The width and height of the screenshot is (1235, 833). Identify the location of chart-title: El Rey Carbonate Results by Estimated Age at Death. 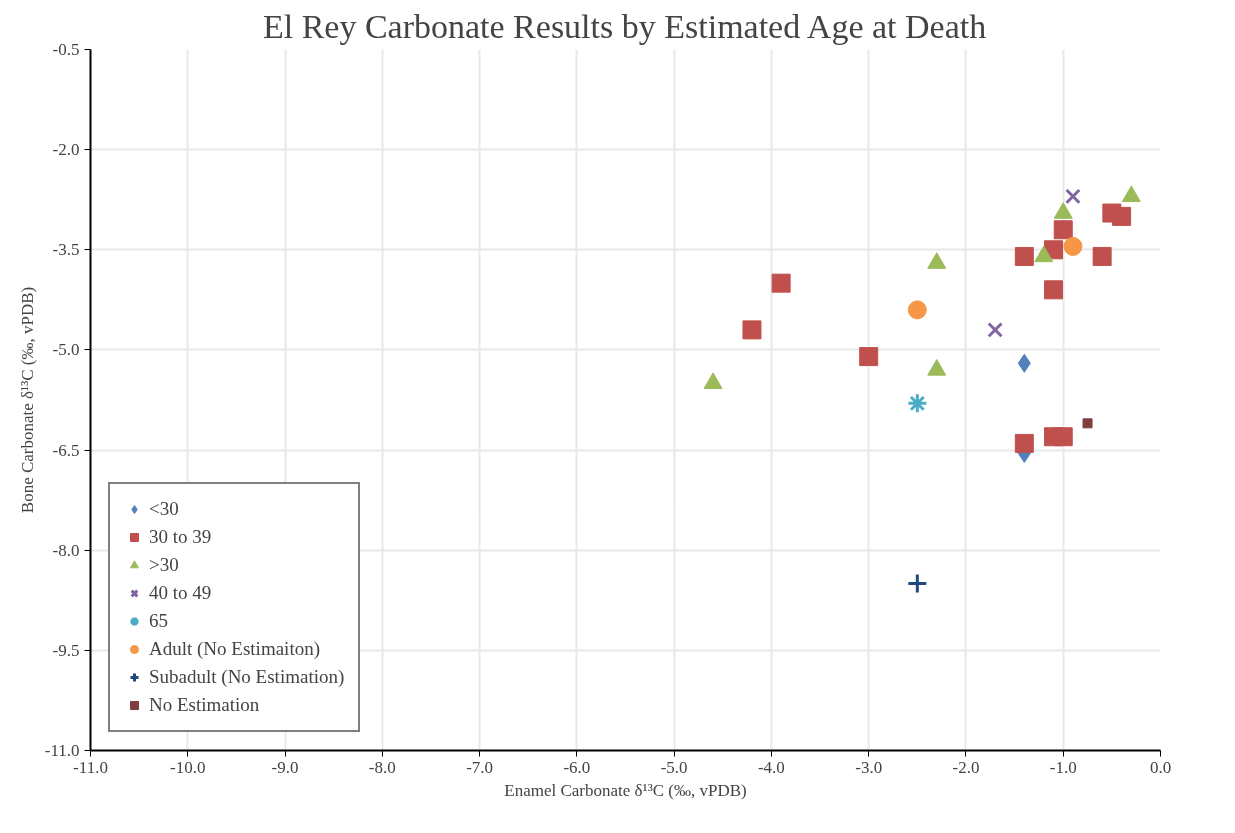
(624, 26).